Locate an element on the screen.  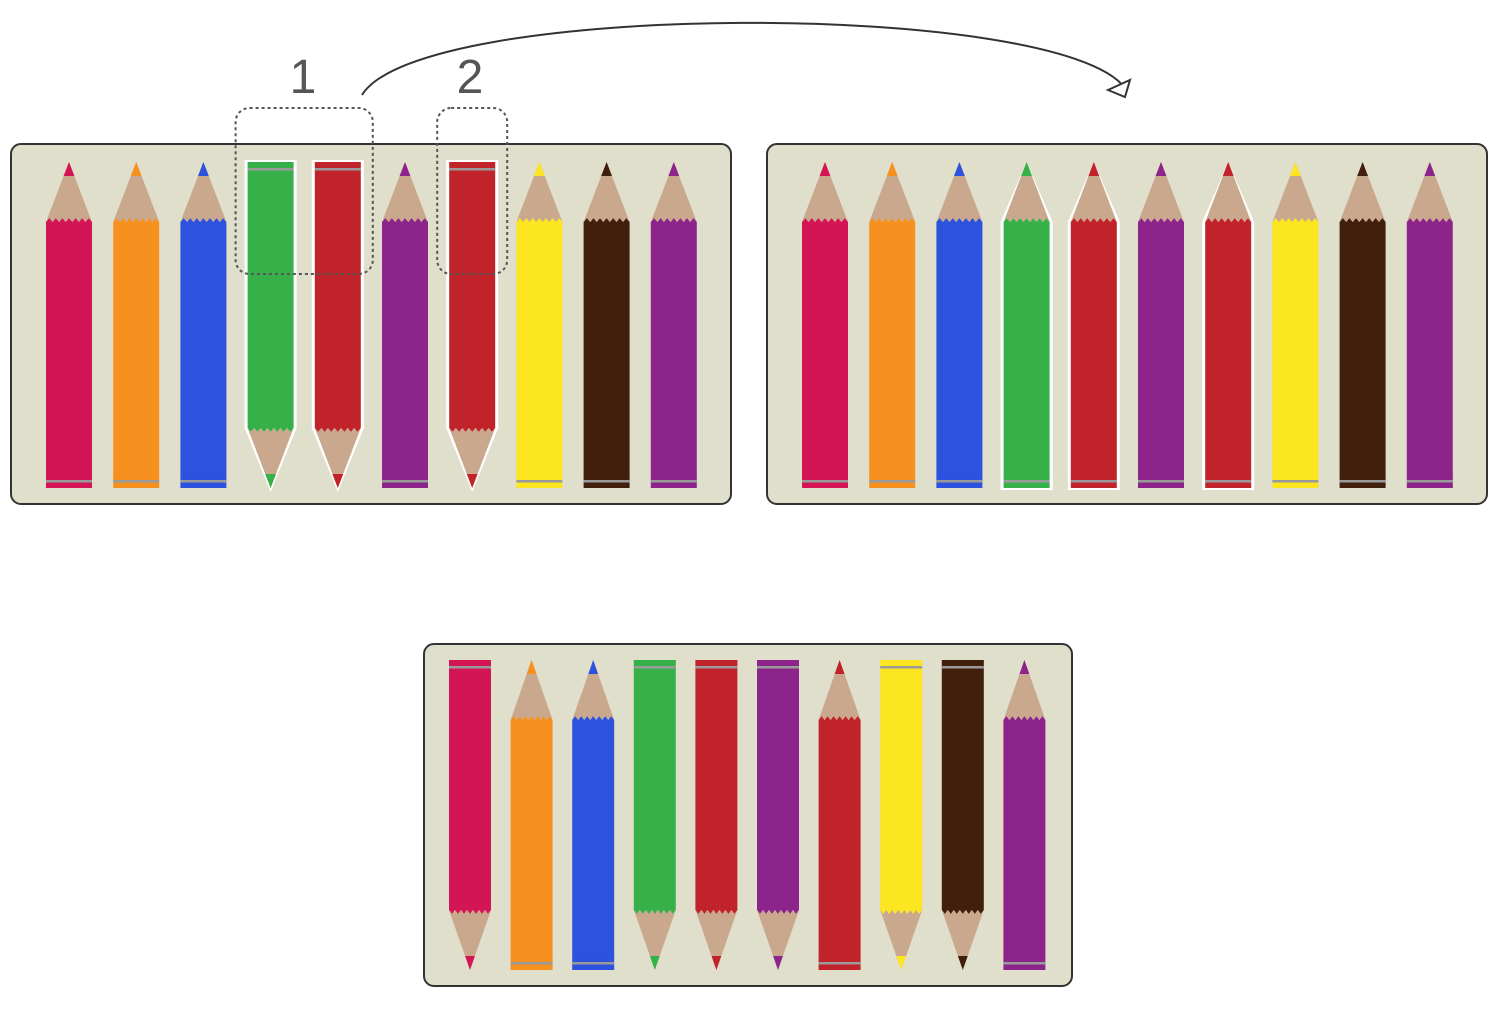
selection-label-2: 2 is located at coordinates (470, 77).